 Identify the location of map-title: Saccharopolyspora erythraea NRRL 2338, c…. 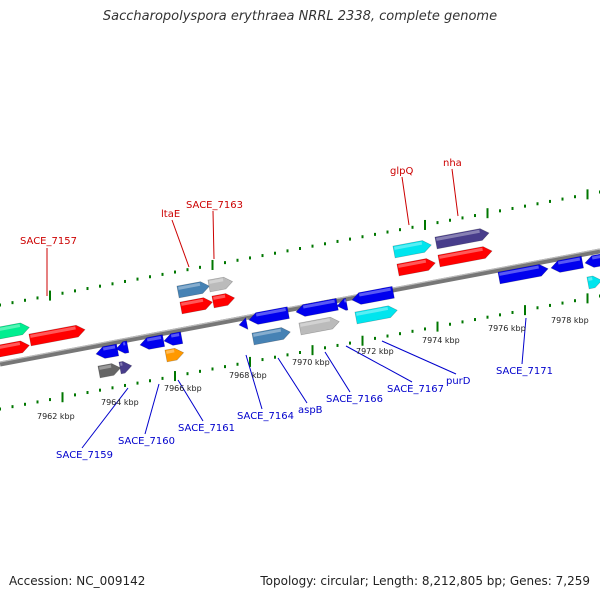
(300, 16).